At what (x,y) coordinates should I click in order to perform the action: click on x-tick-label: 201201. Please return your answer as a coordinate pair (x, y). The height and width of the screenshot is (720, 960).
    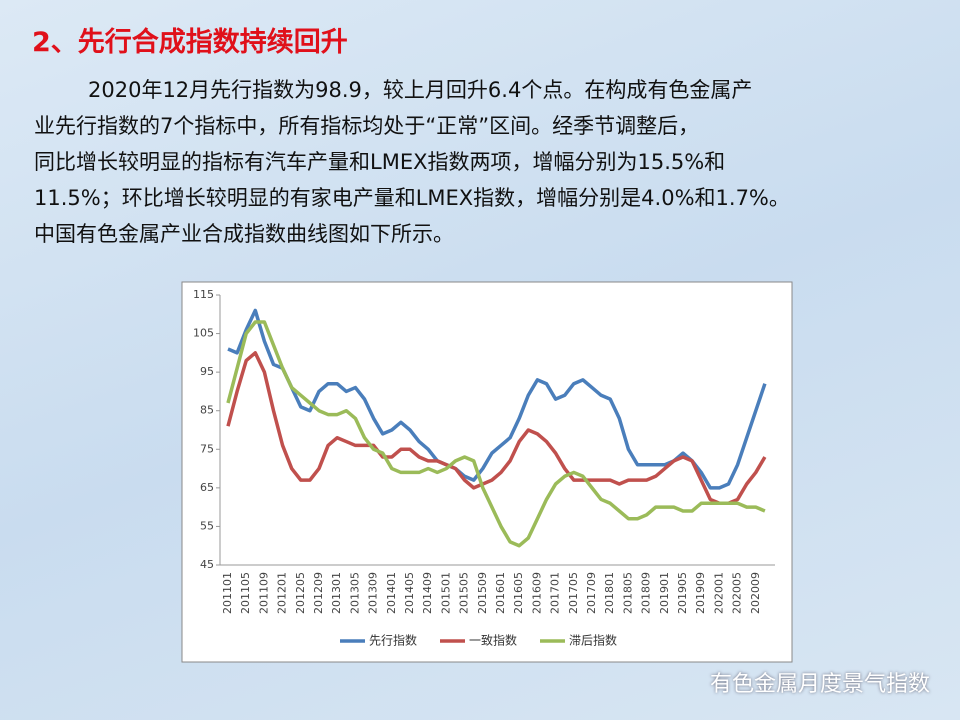
    Looking at the image, I should click on (282, 593).